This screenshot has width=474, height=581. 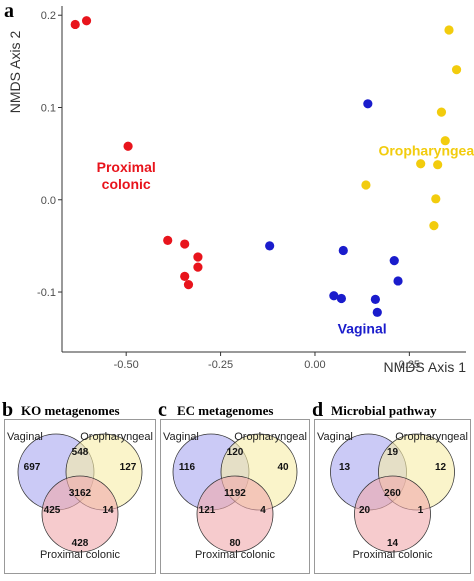 What do you see at coordinates (384, 410) in the screenshot?
I see `venn-title: Microbial pathway` at bounding box center [384, 410].